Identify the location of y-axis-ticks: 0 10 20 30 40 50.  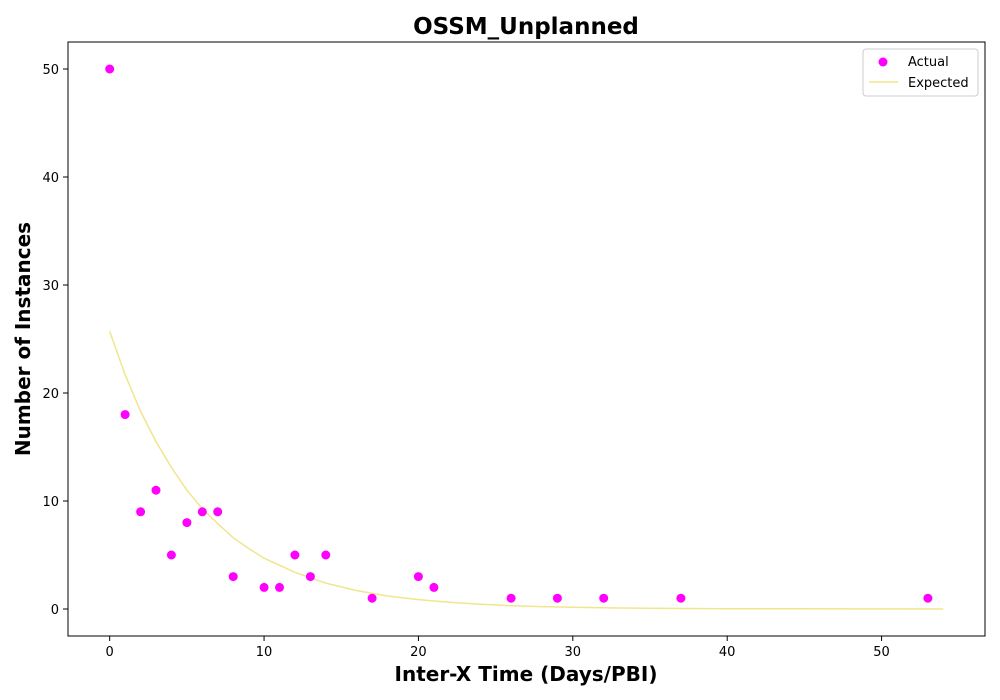
(55, 340).